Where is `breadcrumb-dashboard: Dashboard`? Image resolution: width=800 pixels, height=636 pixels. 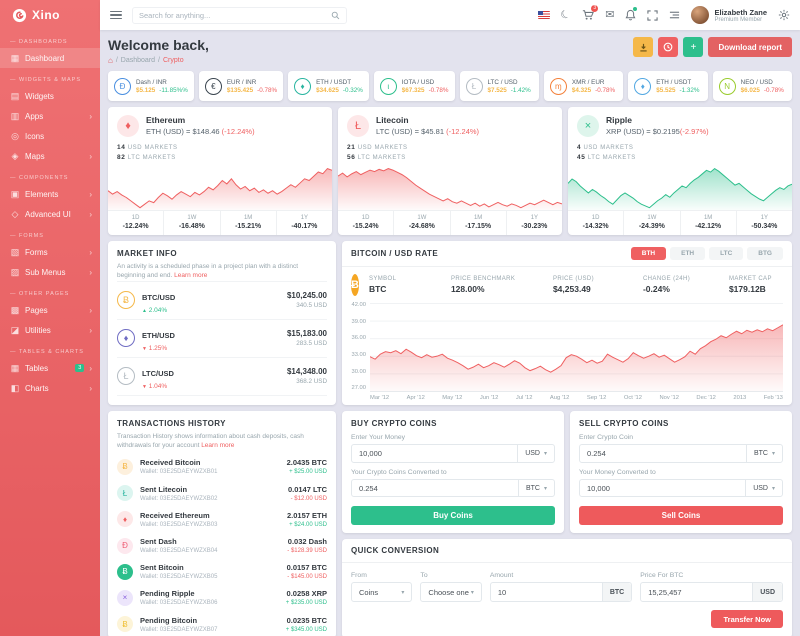
breadcrumb-dashboard: Dashboard is located at coordinates (138, 60).